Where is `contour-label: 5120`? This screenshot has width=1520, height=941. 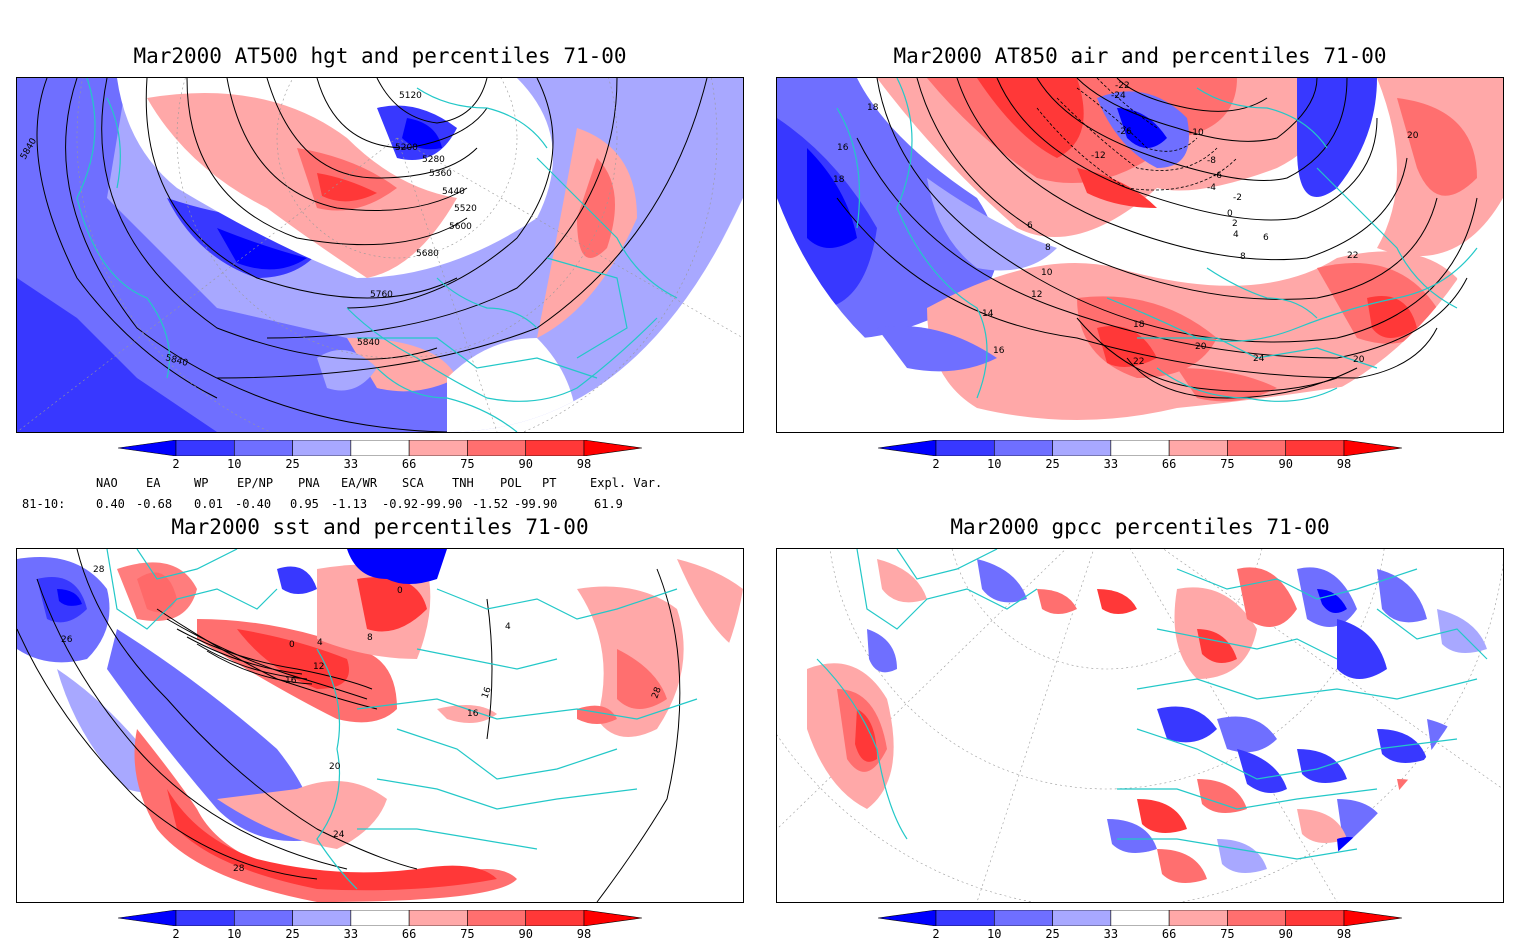 contour-label: 5120 is located at coordinates (410, 96).